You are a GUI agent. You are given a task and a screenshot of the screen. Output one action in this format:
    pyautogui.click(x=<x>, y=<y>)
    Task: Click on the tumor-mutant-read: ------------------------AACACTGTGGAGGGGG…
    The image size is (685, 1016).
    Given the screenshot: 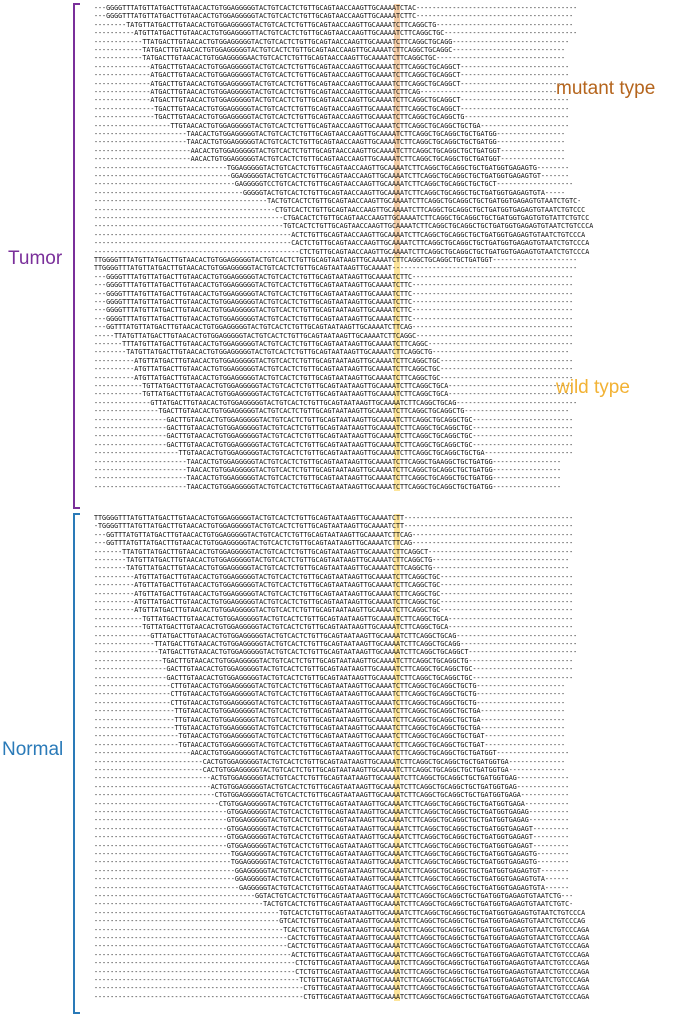 What is the action you would take?
    pyautogui.click(x=330, y=159)
    